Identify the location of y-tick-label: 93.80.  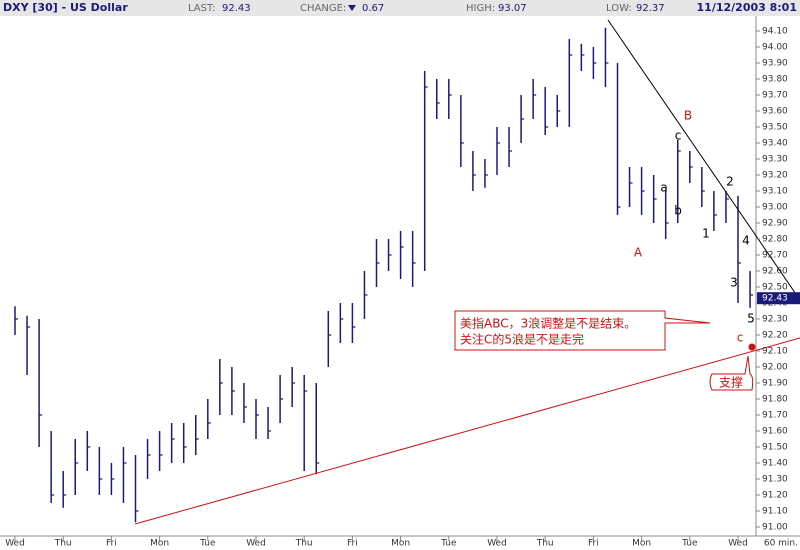
(775, 80).